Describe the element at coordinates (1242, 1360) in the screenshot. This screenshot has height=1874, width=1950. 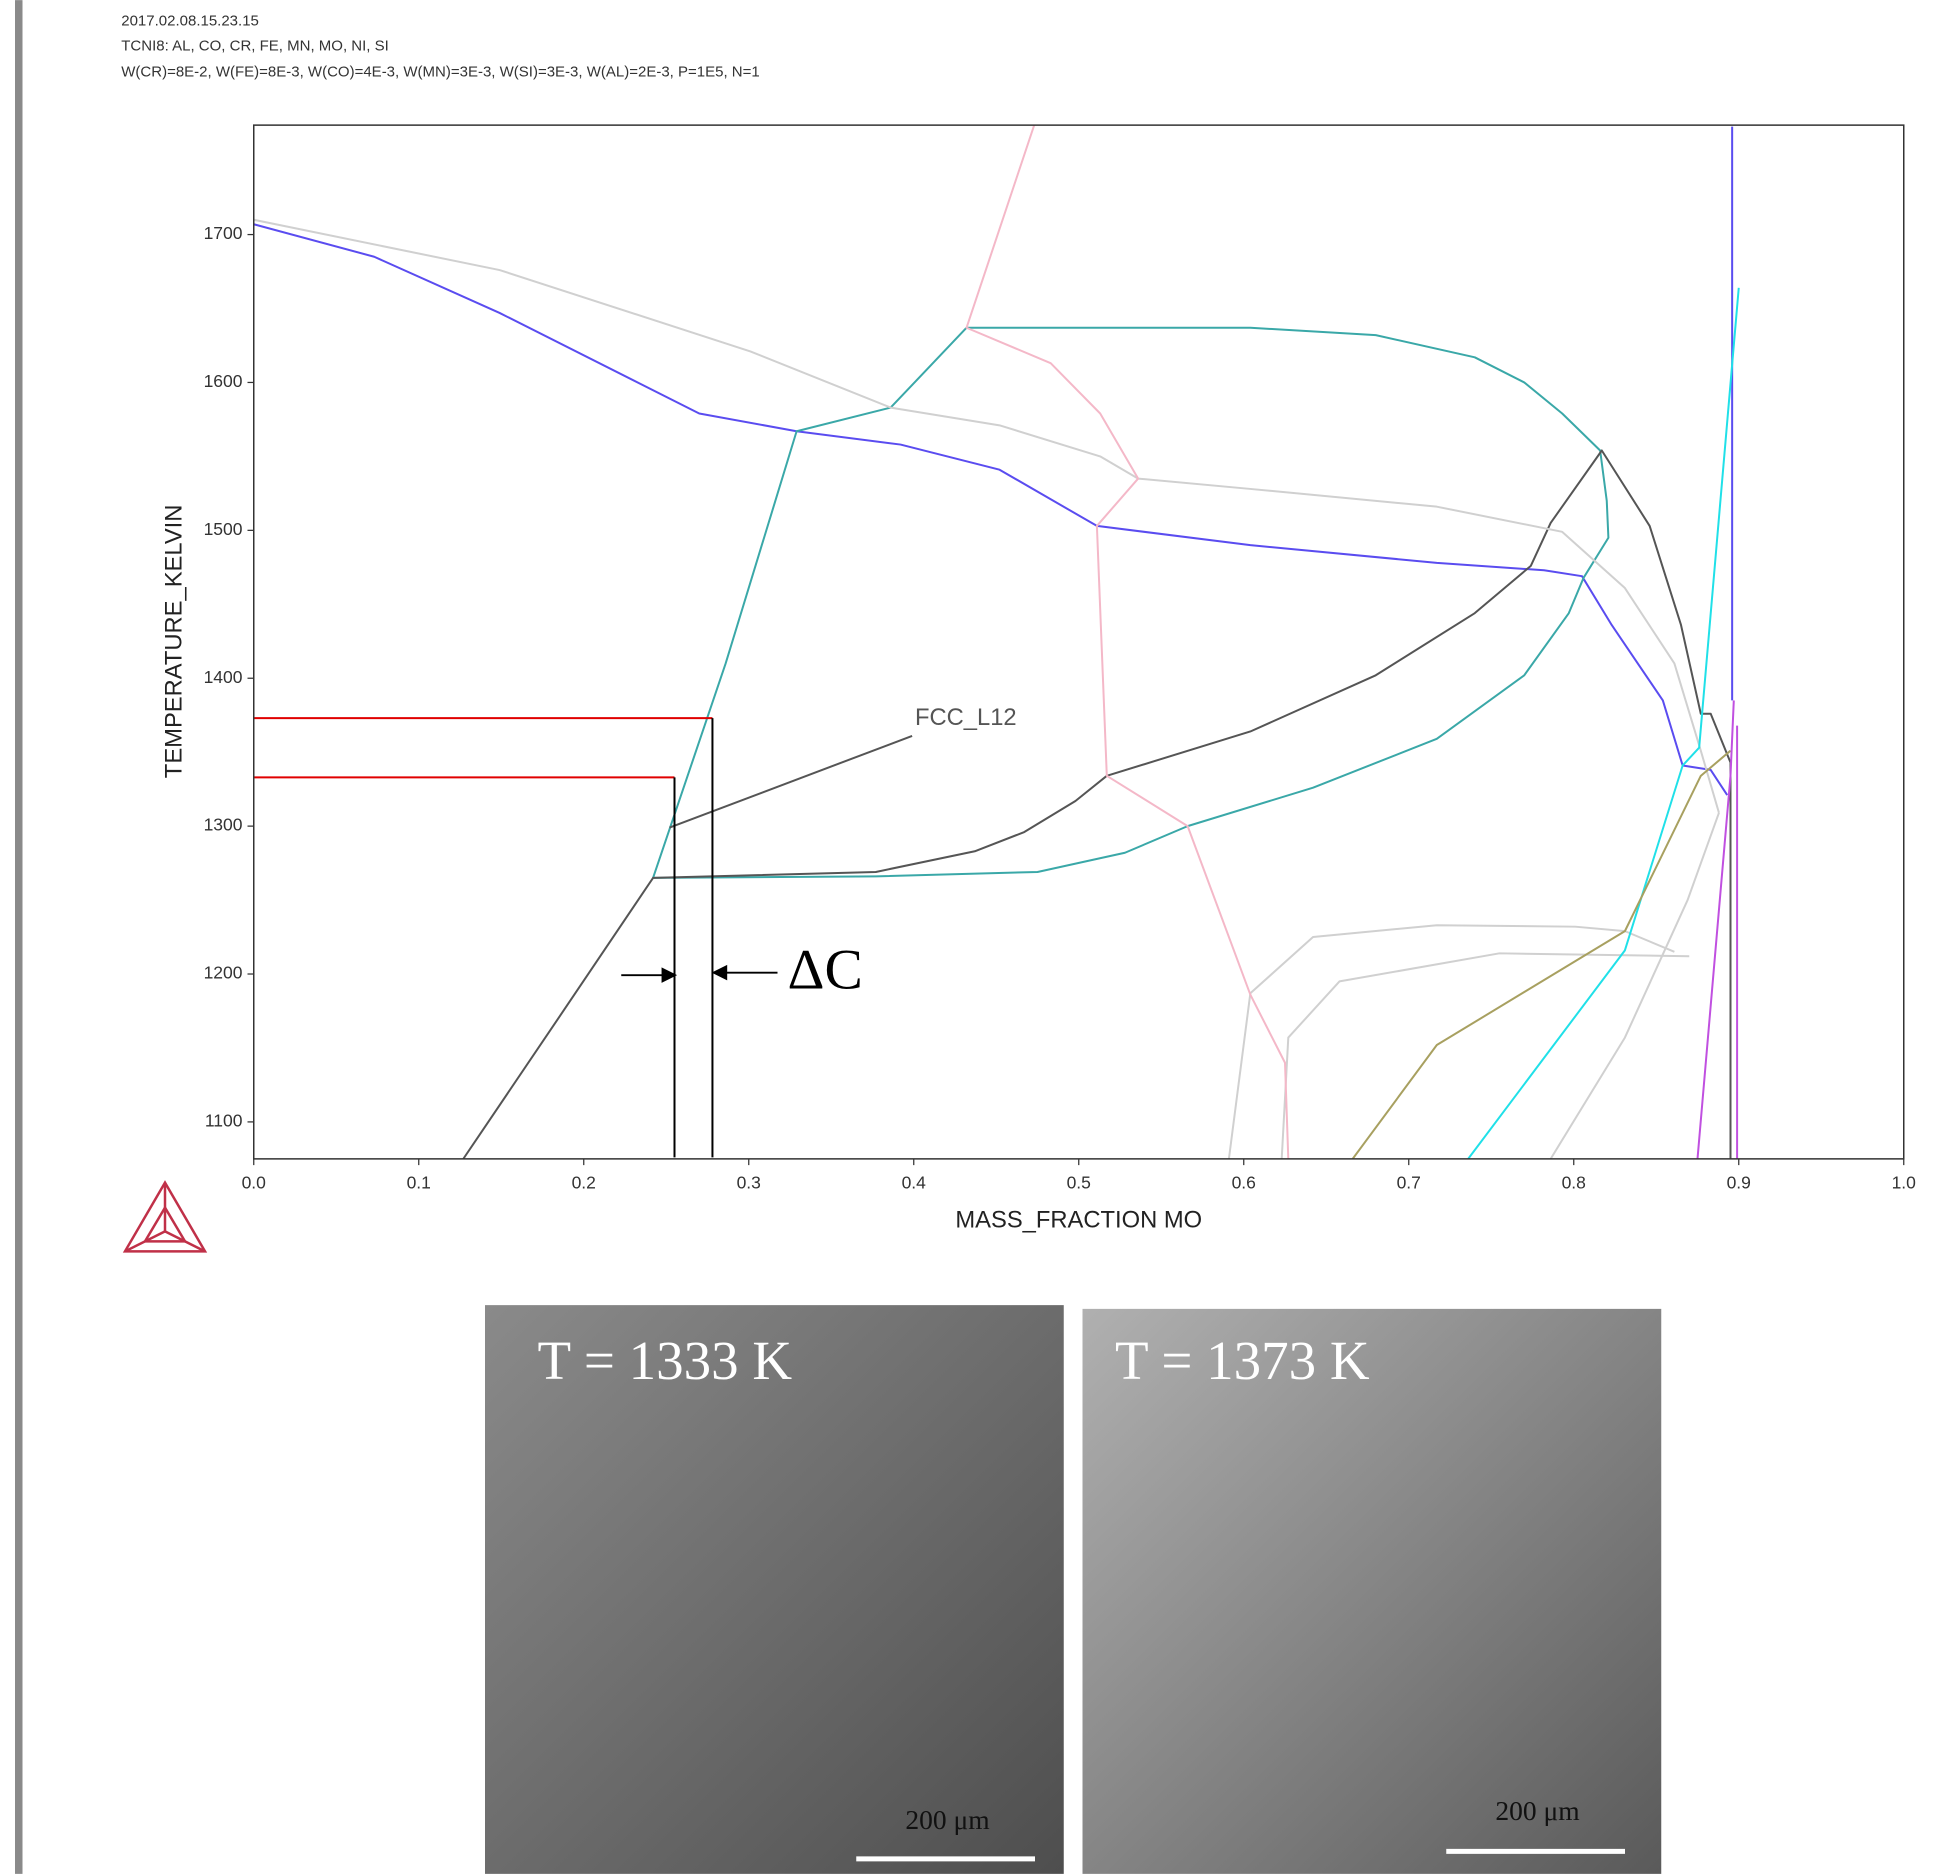
I see `micrograph-label: T = 1373 K` at that location.